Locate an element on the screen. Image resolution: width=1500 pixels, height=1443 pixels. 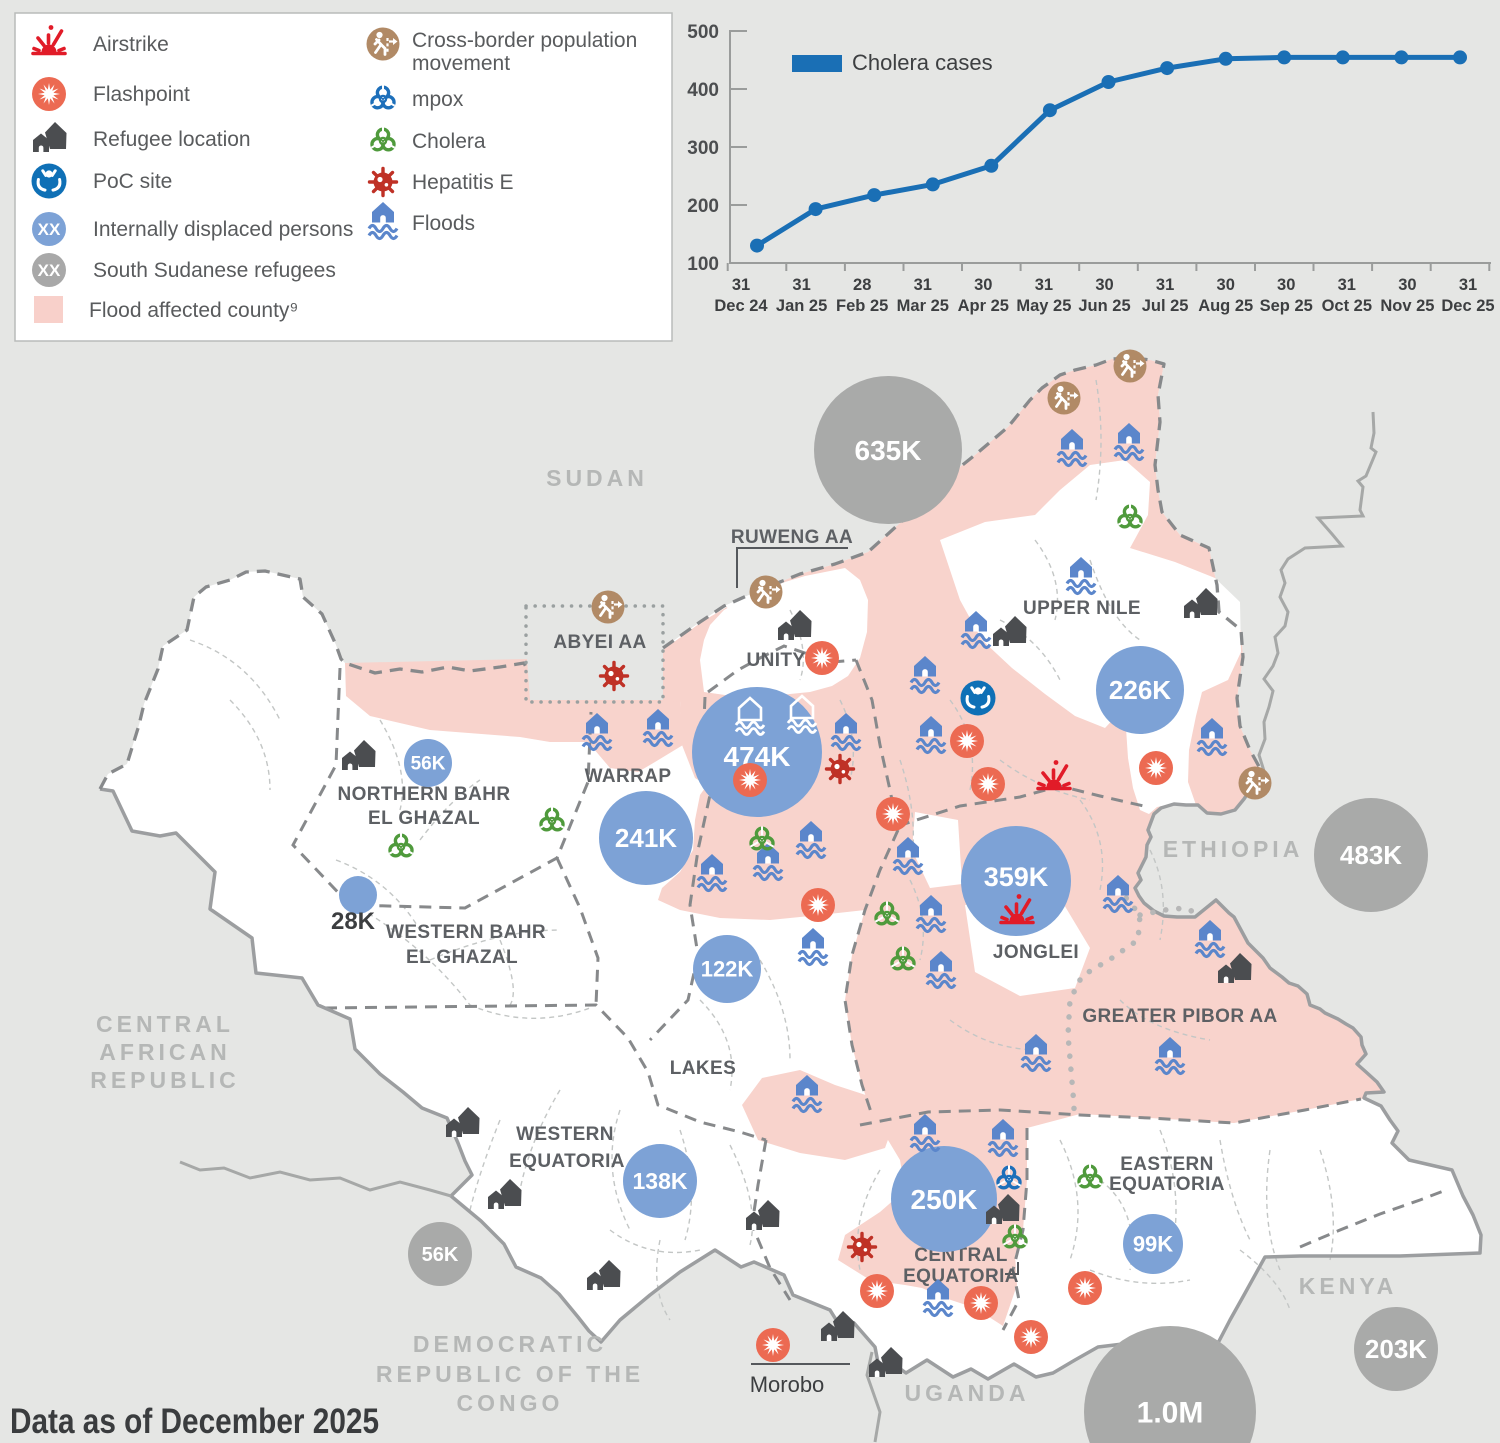
svg-text: Oct 25 is located at coordinates (1347, 306).